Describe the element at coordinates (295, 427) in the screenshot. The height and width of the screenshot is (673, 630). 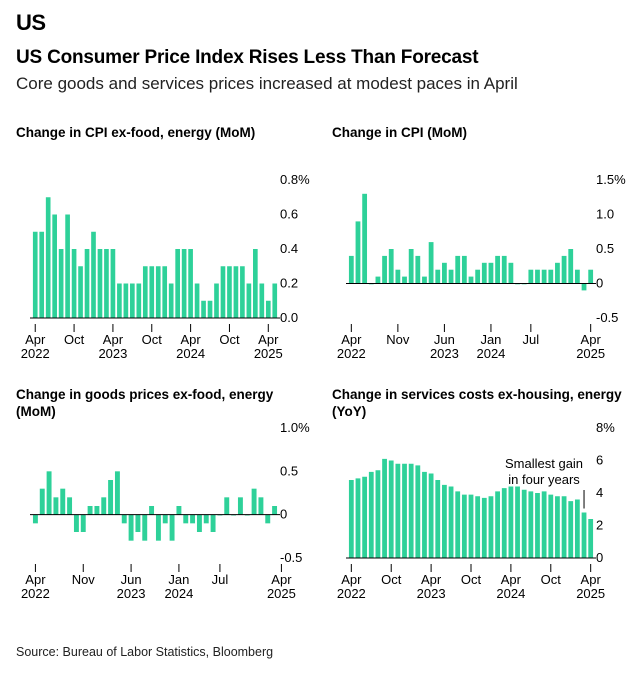
I see `y-tick-label: 1.0%` at that location.